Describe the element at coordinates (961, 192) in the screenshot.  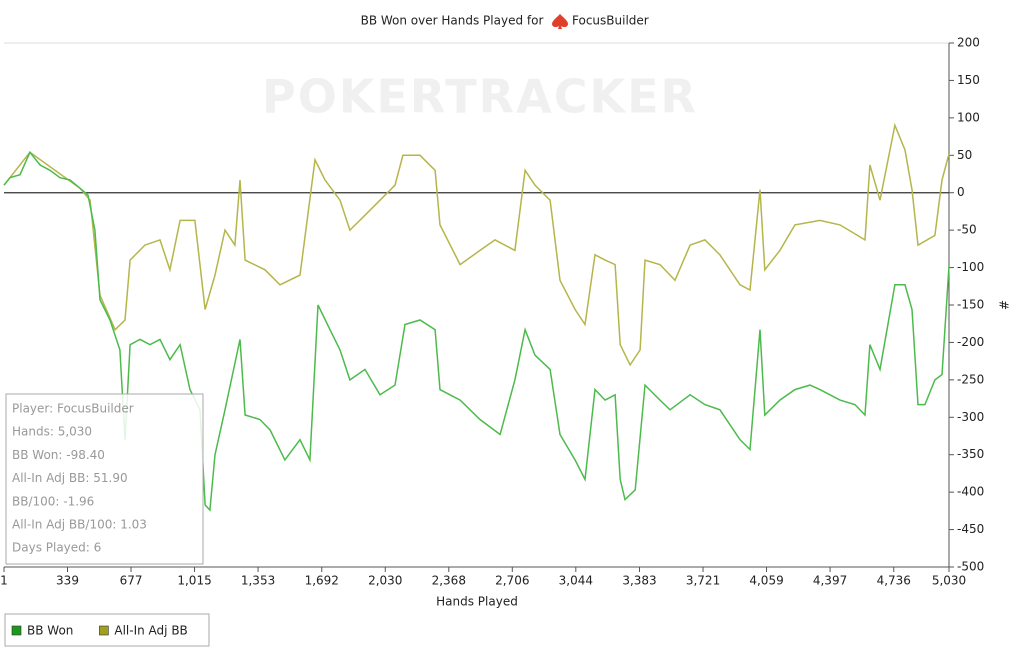
I see `y-tick-label: 0` at that location.